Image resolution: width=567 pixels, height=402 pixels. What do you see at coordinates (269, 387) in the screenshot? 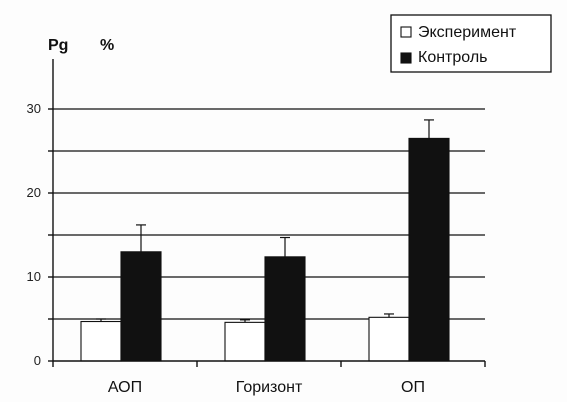
I see `x-category-label-1: Горизонт` at bounding box center [269, 387].